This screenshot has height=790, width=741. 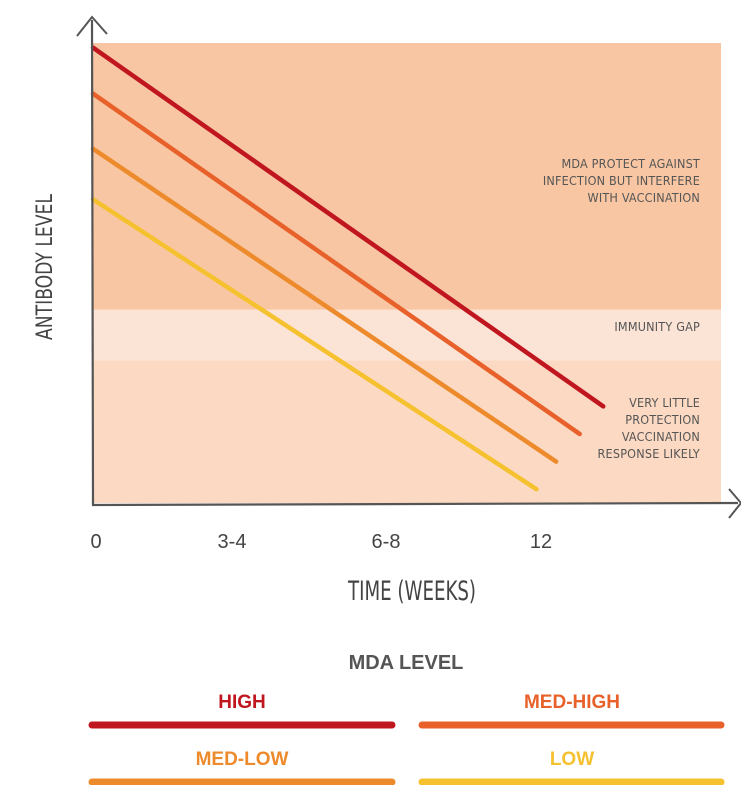 I want to click on x-tick-labels: 0 3-4 6-8 12, so click(x=321, y=542).